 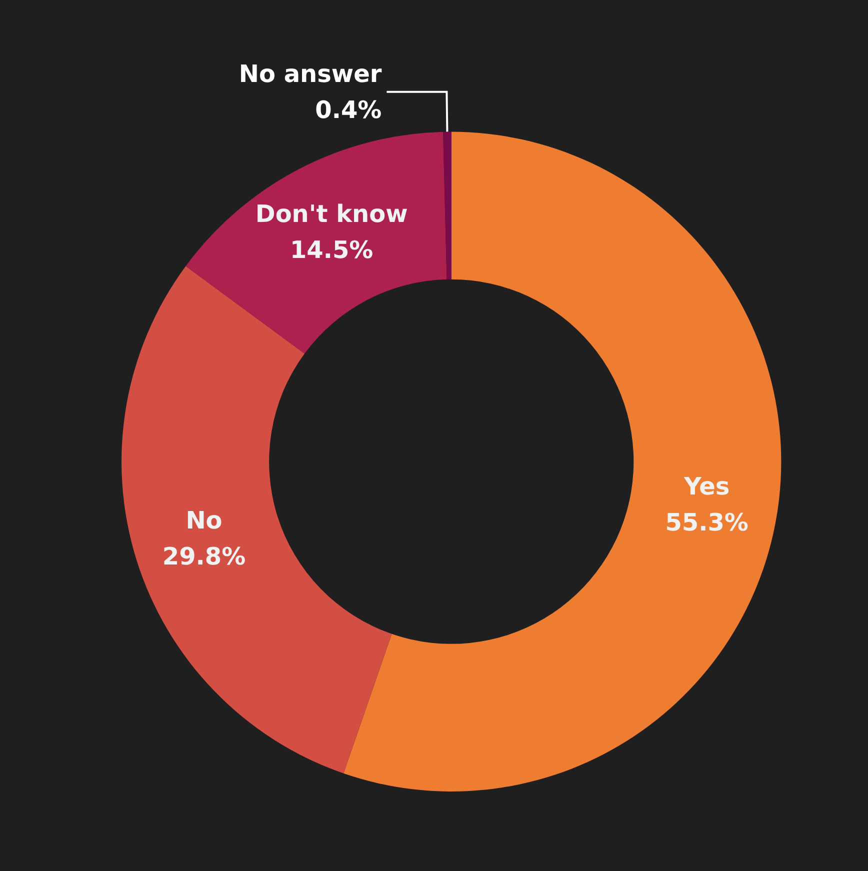 What do you see at coordinates (310, 74) in the screenshot?
I see `slice-label: No answer` at bounding box center [310, 74].